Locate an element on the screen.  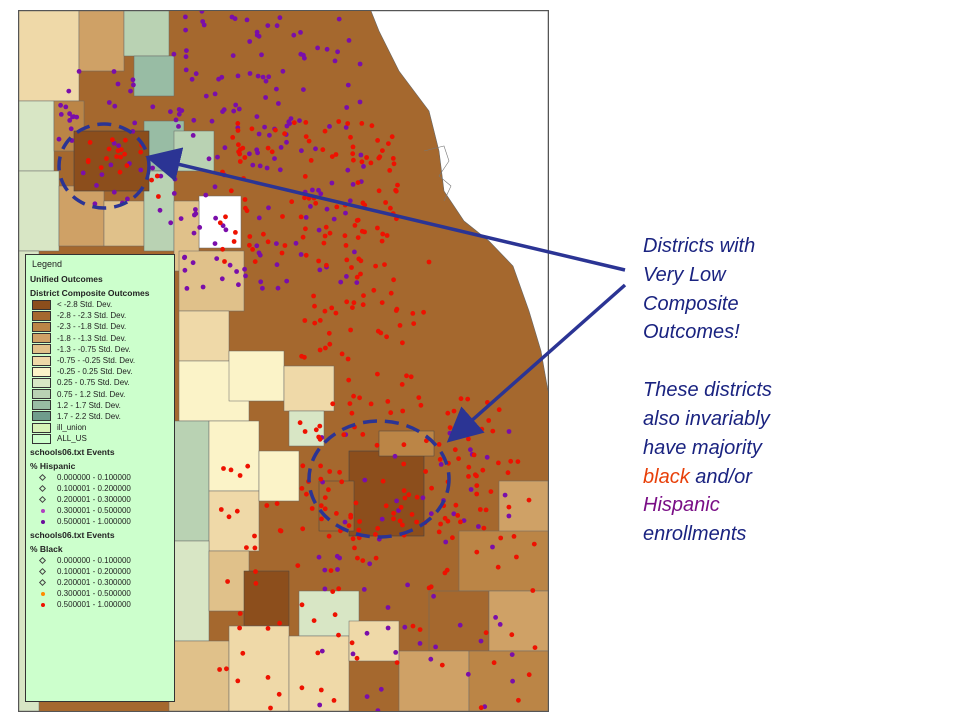
legend-swatch is located at coordinates (41, 382).